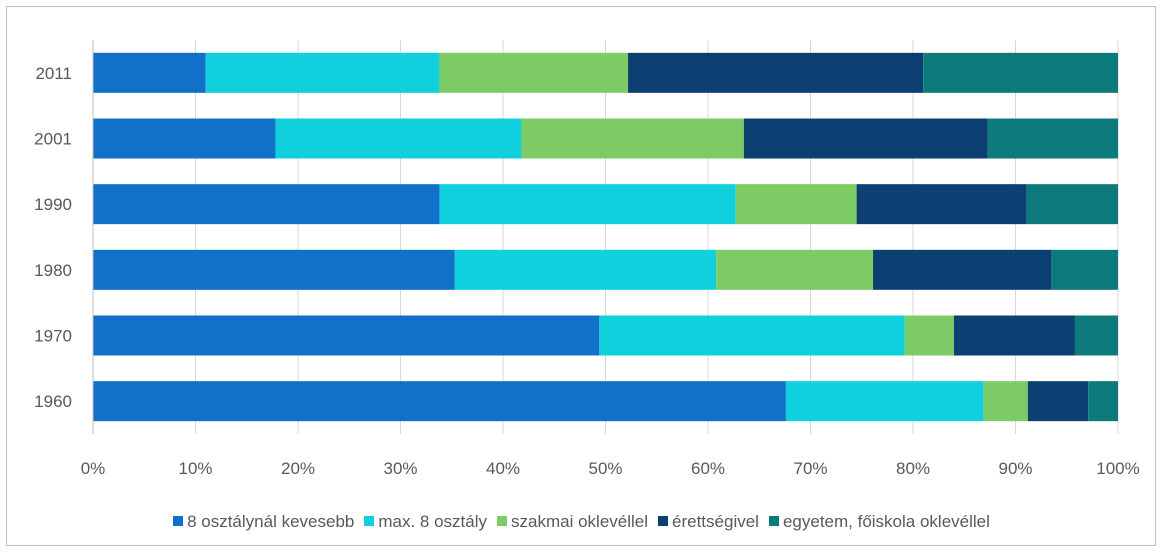  Describe the element at coordinates (605, 468) in the screenshot. I see `x-tick-label: 50%` at that location.